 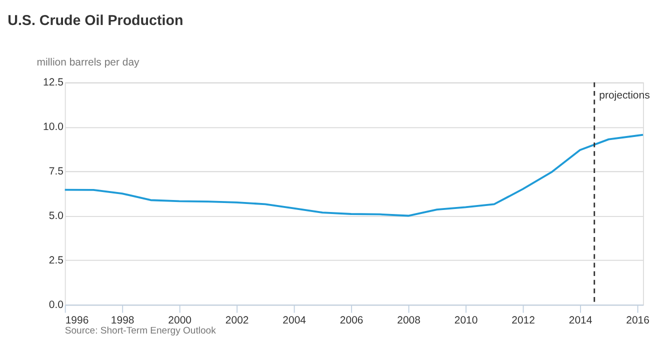 I want to click on y-tick-label: 2.5, so click(x=56, y=261).